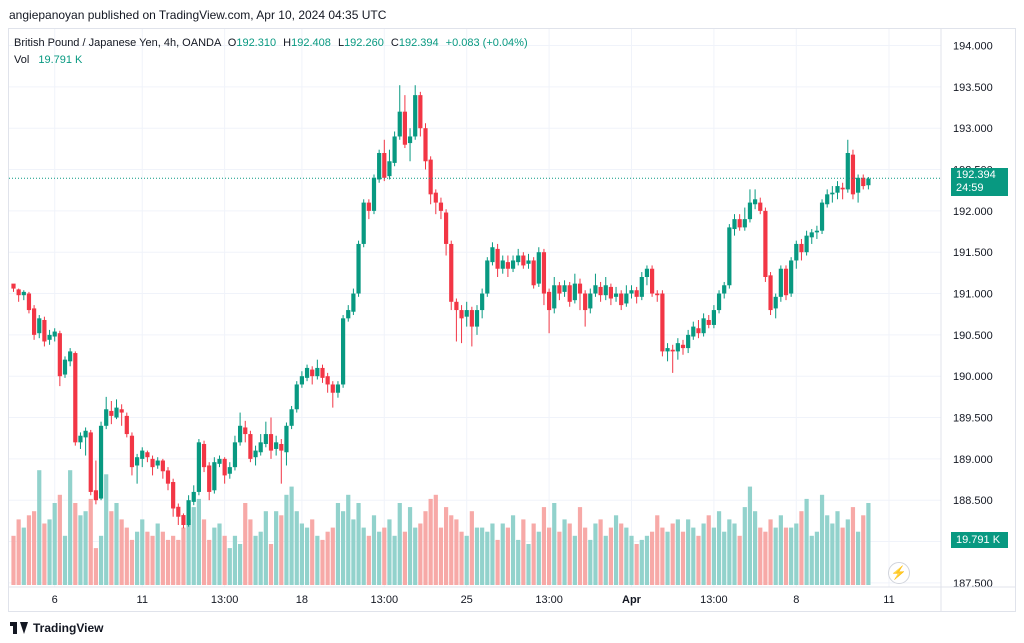 Image resolution: width=1024 pixels, height=643 pixels. I want to click on lightning-icon: ⚡, so click(899, 573).